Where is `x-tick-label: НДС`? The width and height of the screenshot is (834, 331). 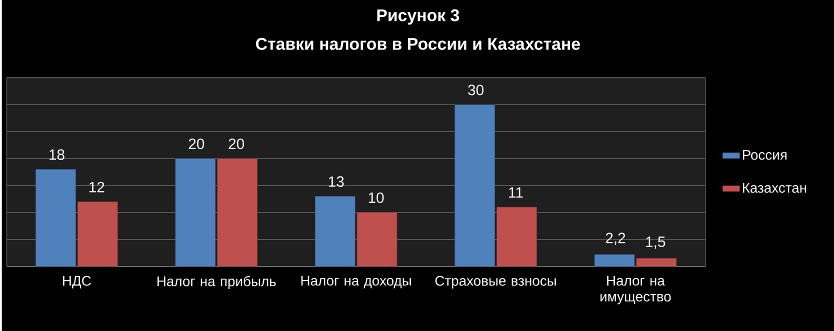
x-tick-label: НДС is located at coordinates (77, 282).